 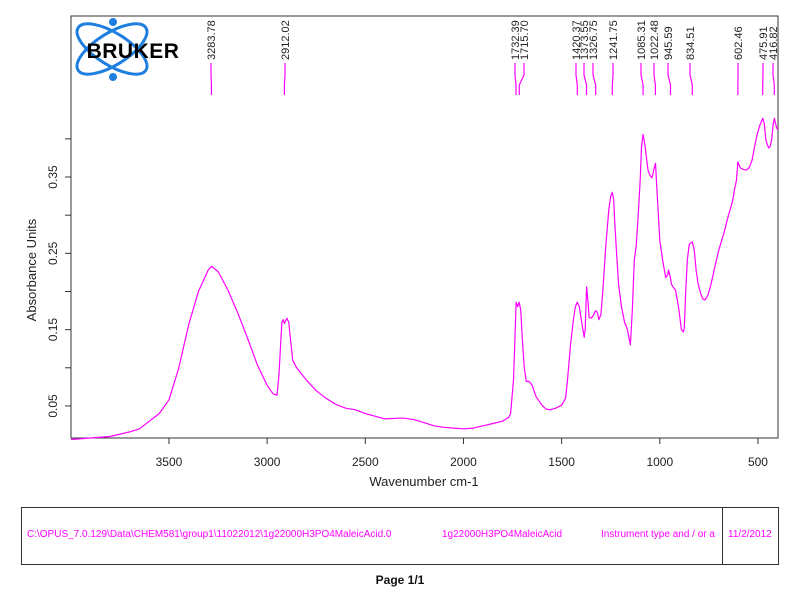 What do you see at coordinates (31, 269) in the screenshot?
I see `y-axis-title: Absorbance Units` at bounding box center [31, 269].